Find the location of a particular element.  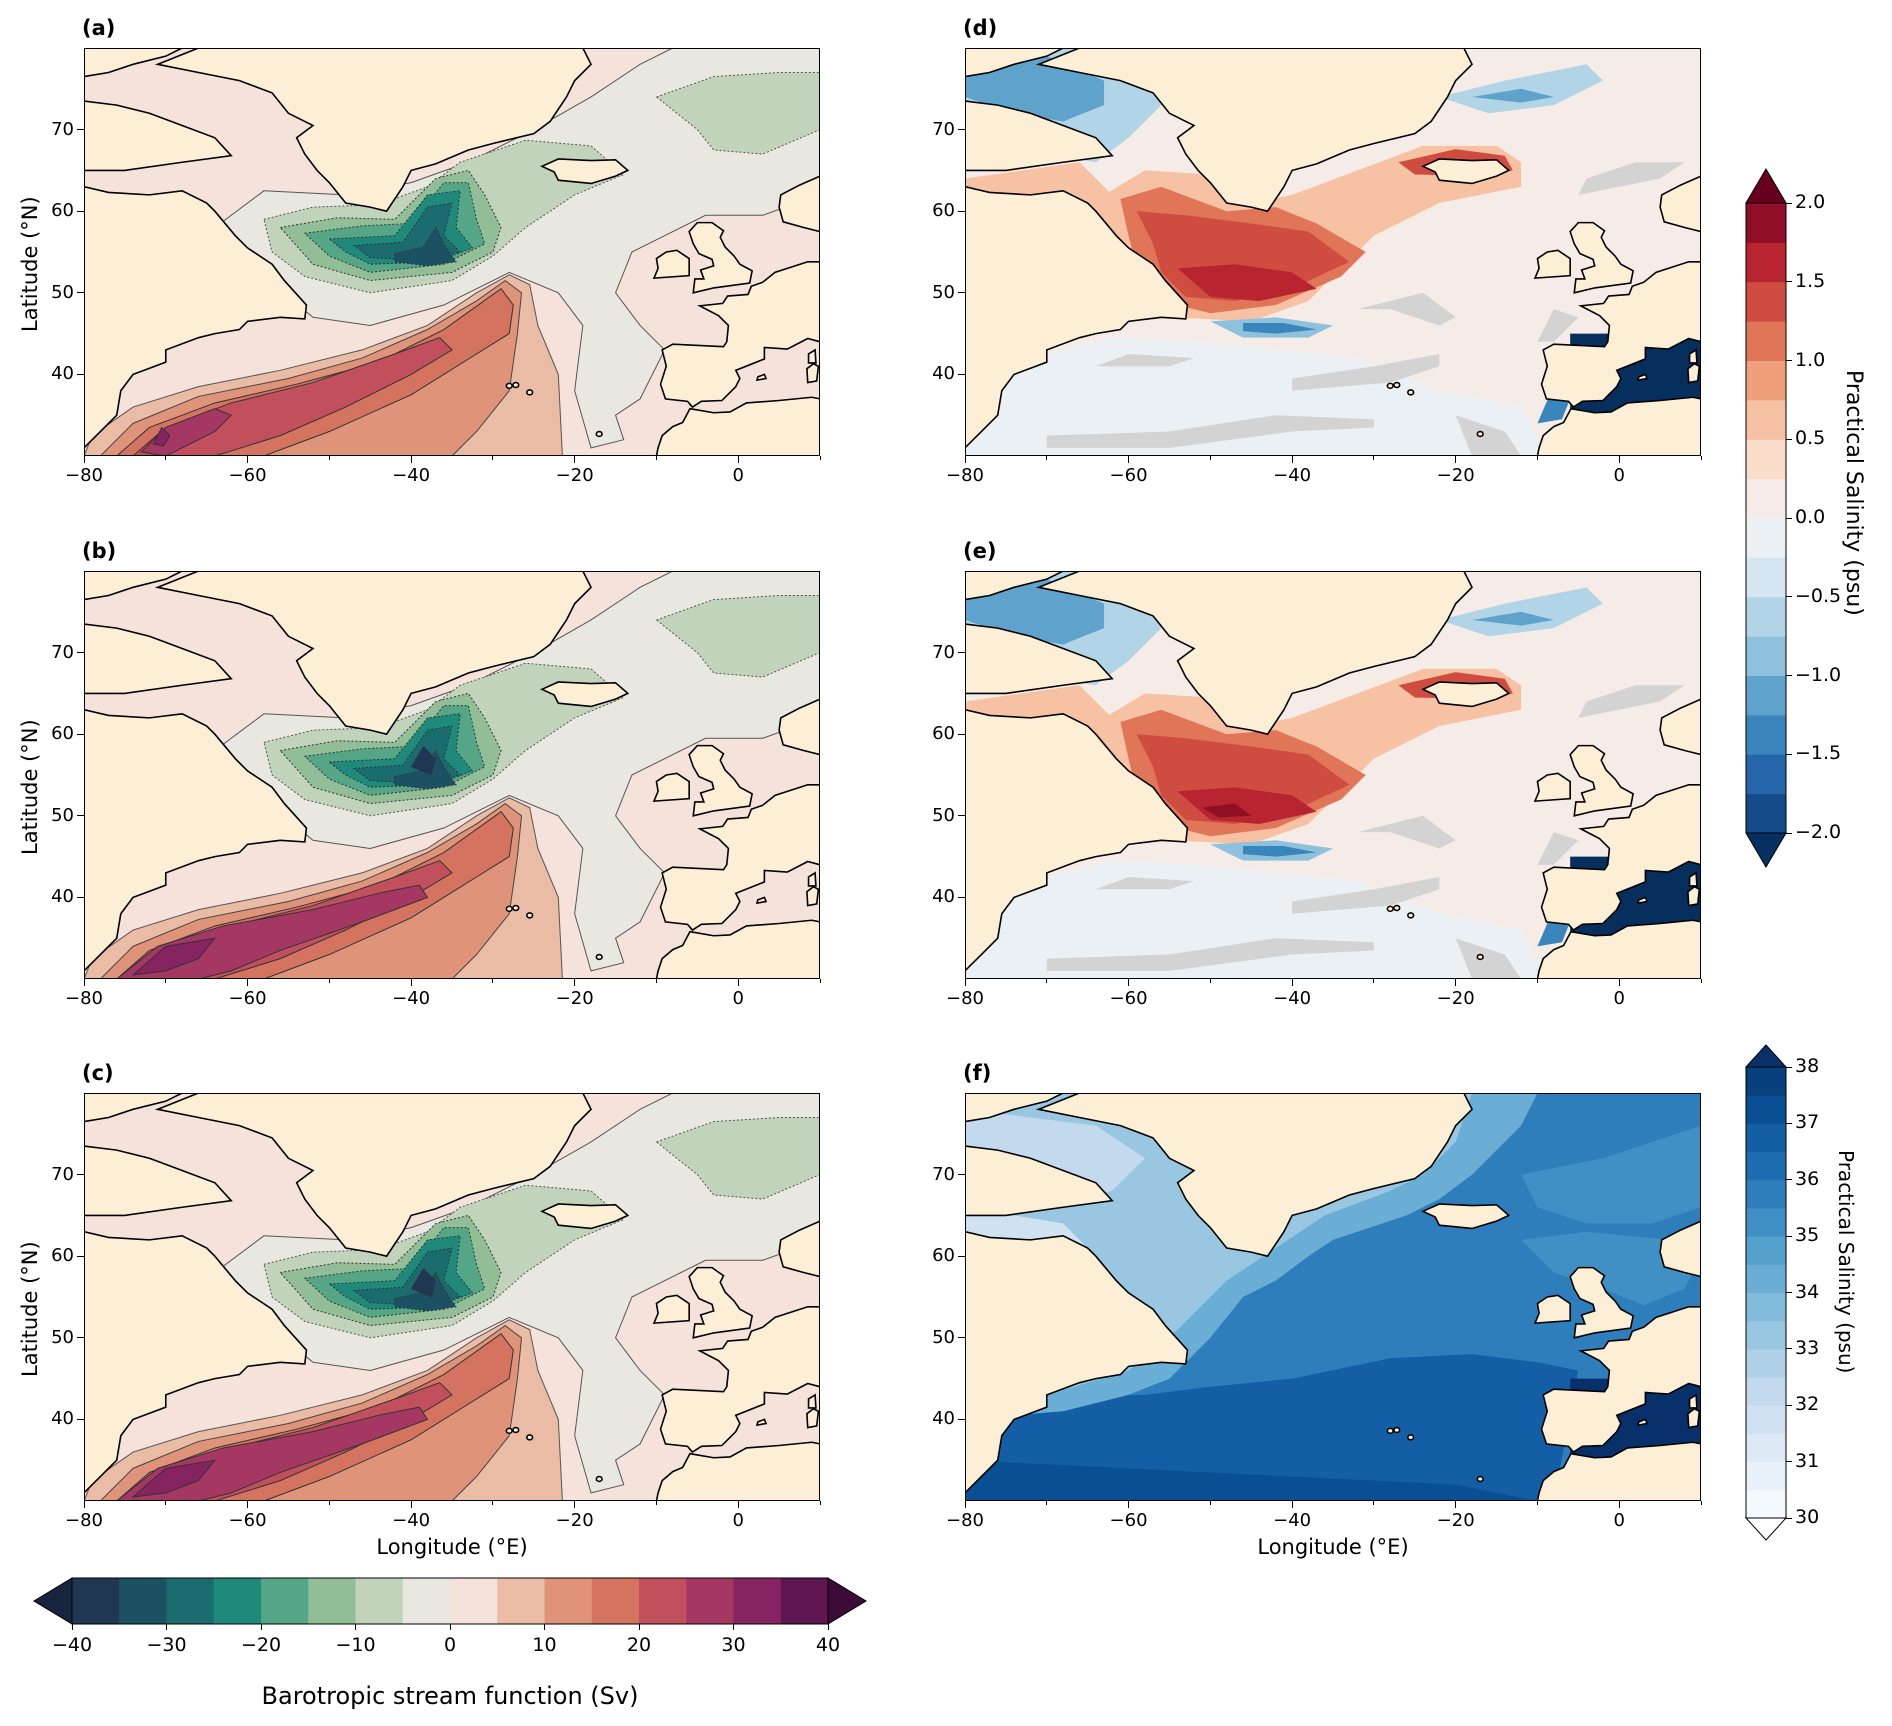

salinity-anomaly-slightly-fresh-south is located at coordinates (1255, 396).